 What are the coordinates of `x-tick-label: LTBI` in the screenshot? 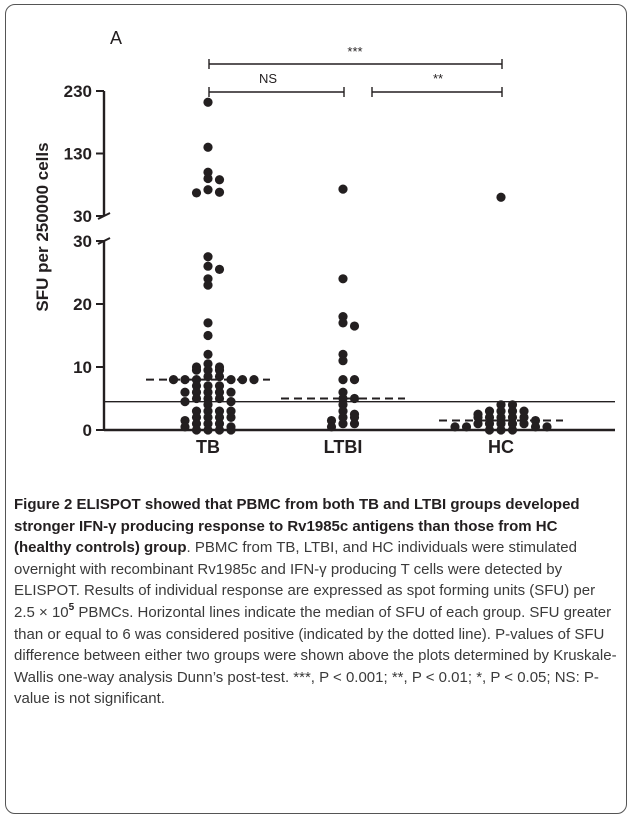 It's located at (343, 447).